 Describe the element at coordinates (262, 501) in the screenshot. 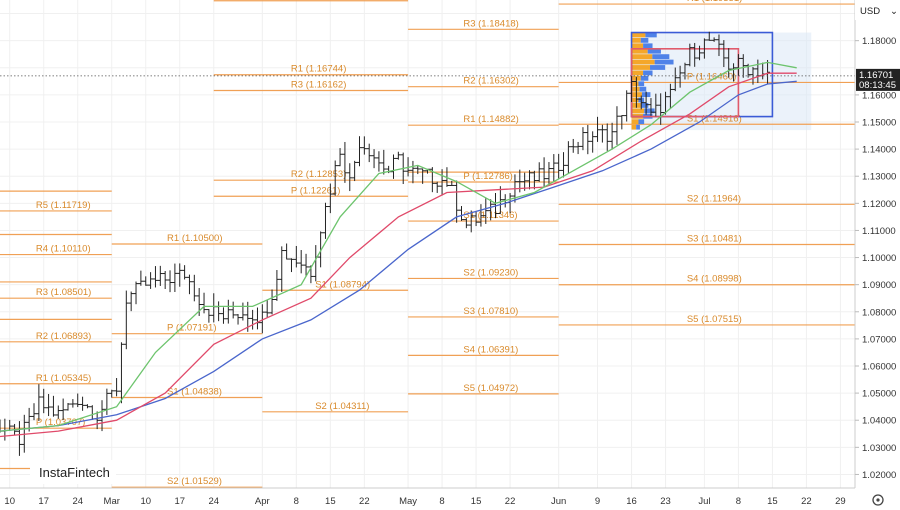

I see `time-axis-tick-label: Apr` at that location.